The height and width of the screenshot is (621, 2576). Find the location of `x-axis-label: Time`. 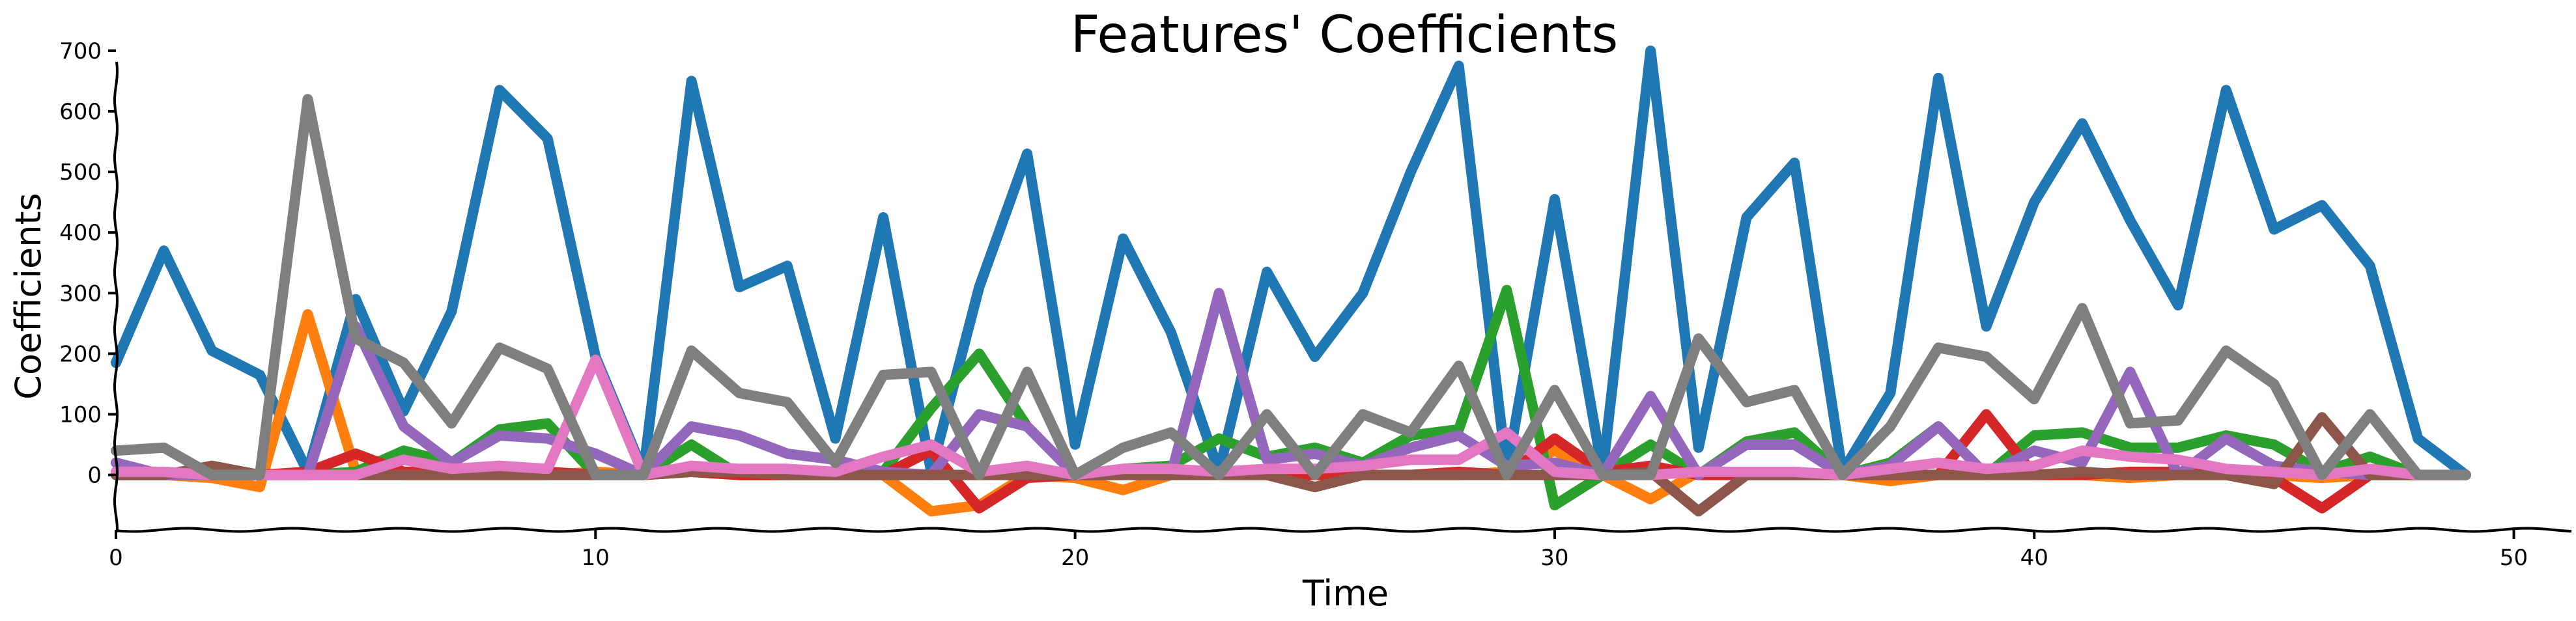

x-axis-label: Time is located at coordinates (1345, 593).